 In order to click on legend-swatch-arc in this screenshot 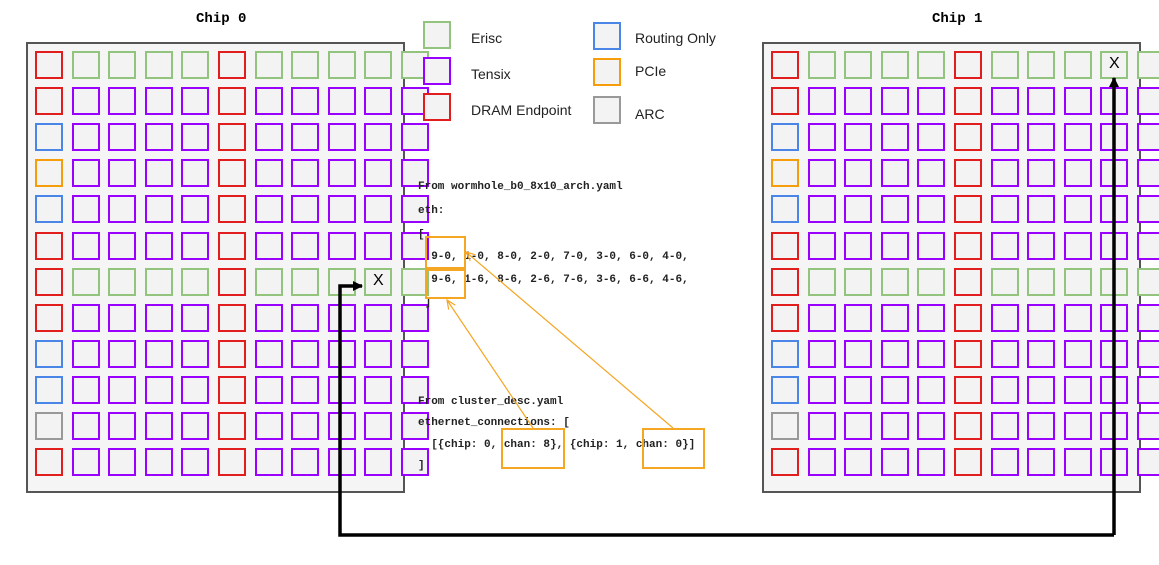, I will do `click(607, 110)`.